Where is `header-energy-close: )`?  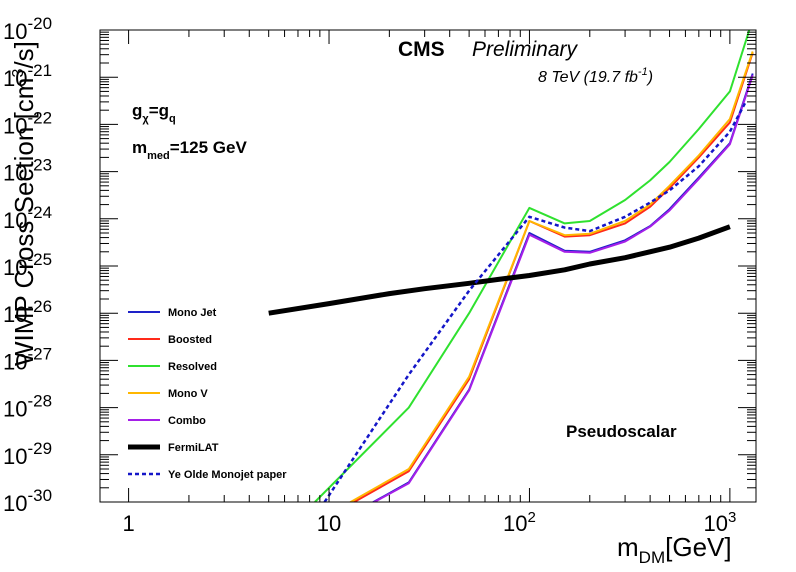 header-energy-close: ) is located at coordinates (649, 77).